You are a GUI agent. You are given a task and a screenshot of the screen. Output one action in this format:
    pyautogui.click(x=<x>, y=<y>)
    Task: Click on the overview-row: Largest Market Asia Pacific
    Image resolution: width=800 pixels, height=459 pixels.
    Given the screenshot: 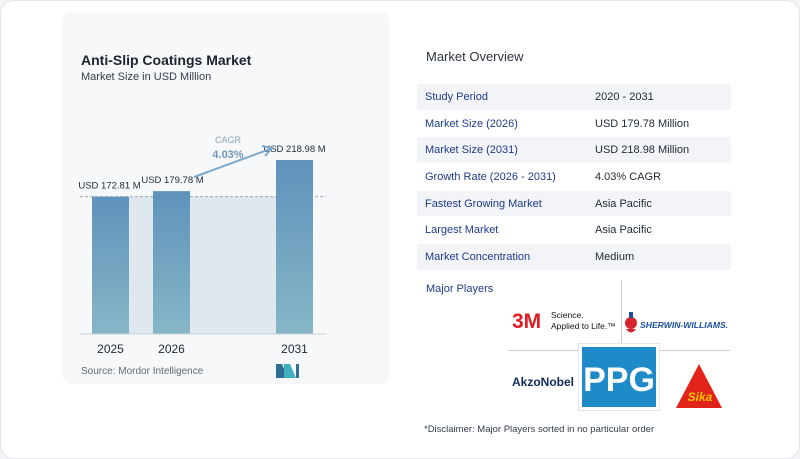 What is the action you would take?
    pyautogui.click(x=574, y=231)
    